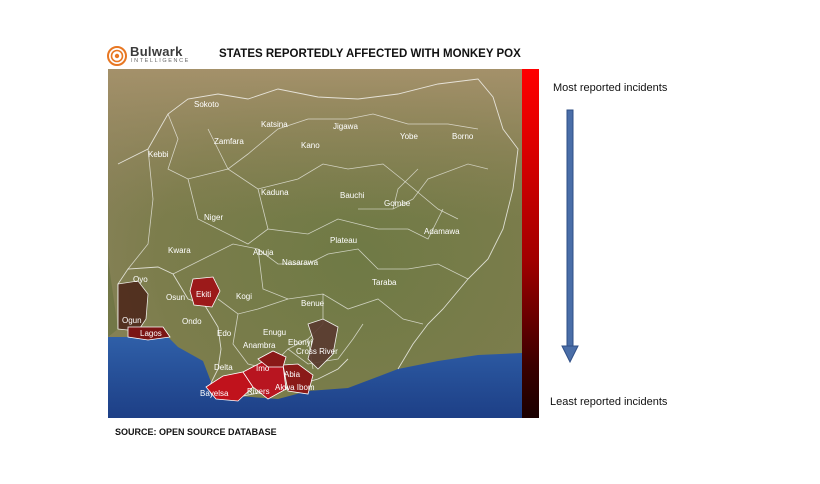 This screenshot has width=820, height=484. What do you see at coordinates (213, 217) in the screenshot?
I see `label-niger: Niger` at bounding box center [213, 217].